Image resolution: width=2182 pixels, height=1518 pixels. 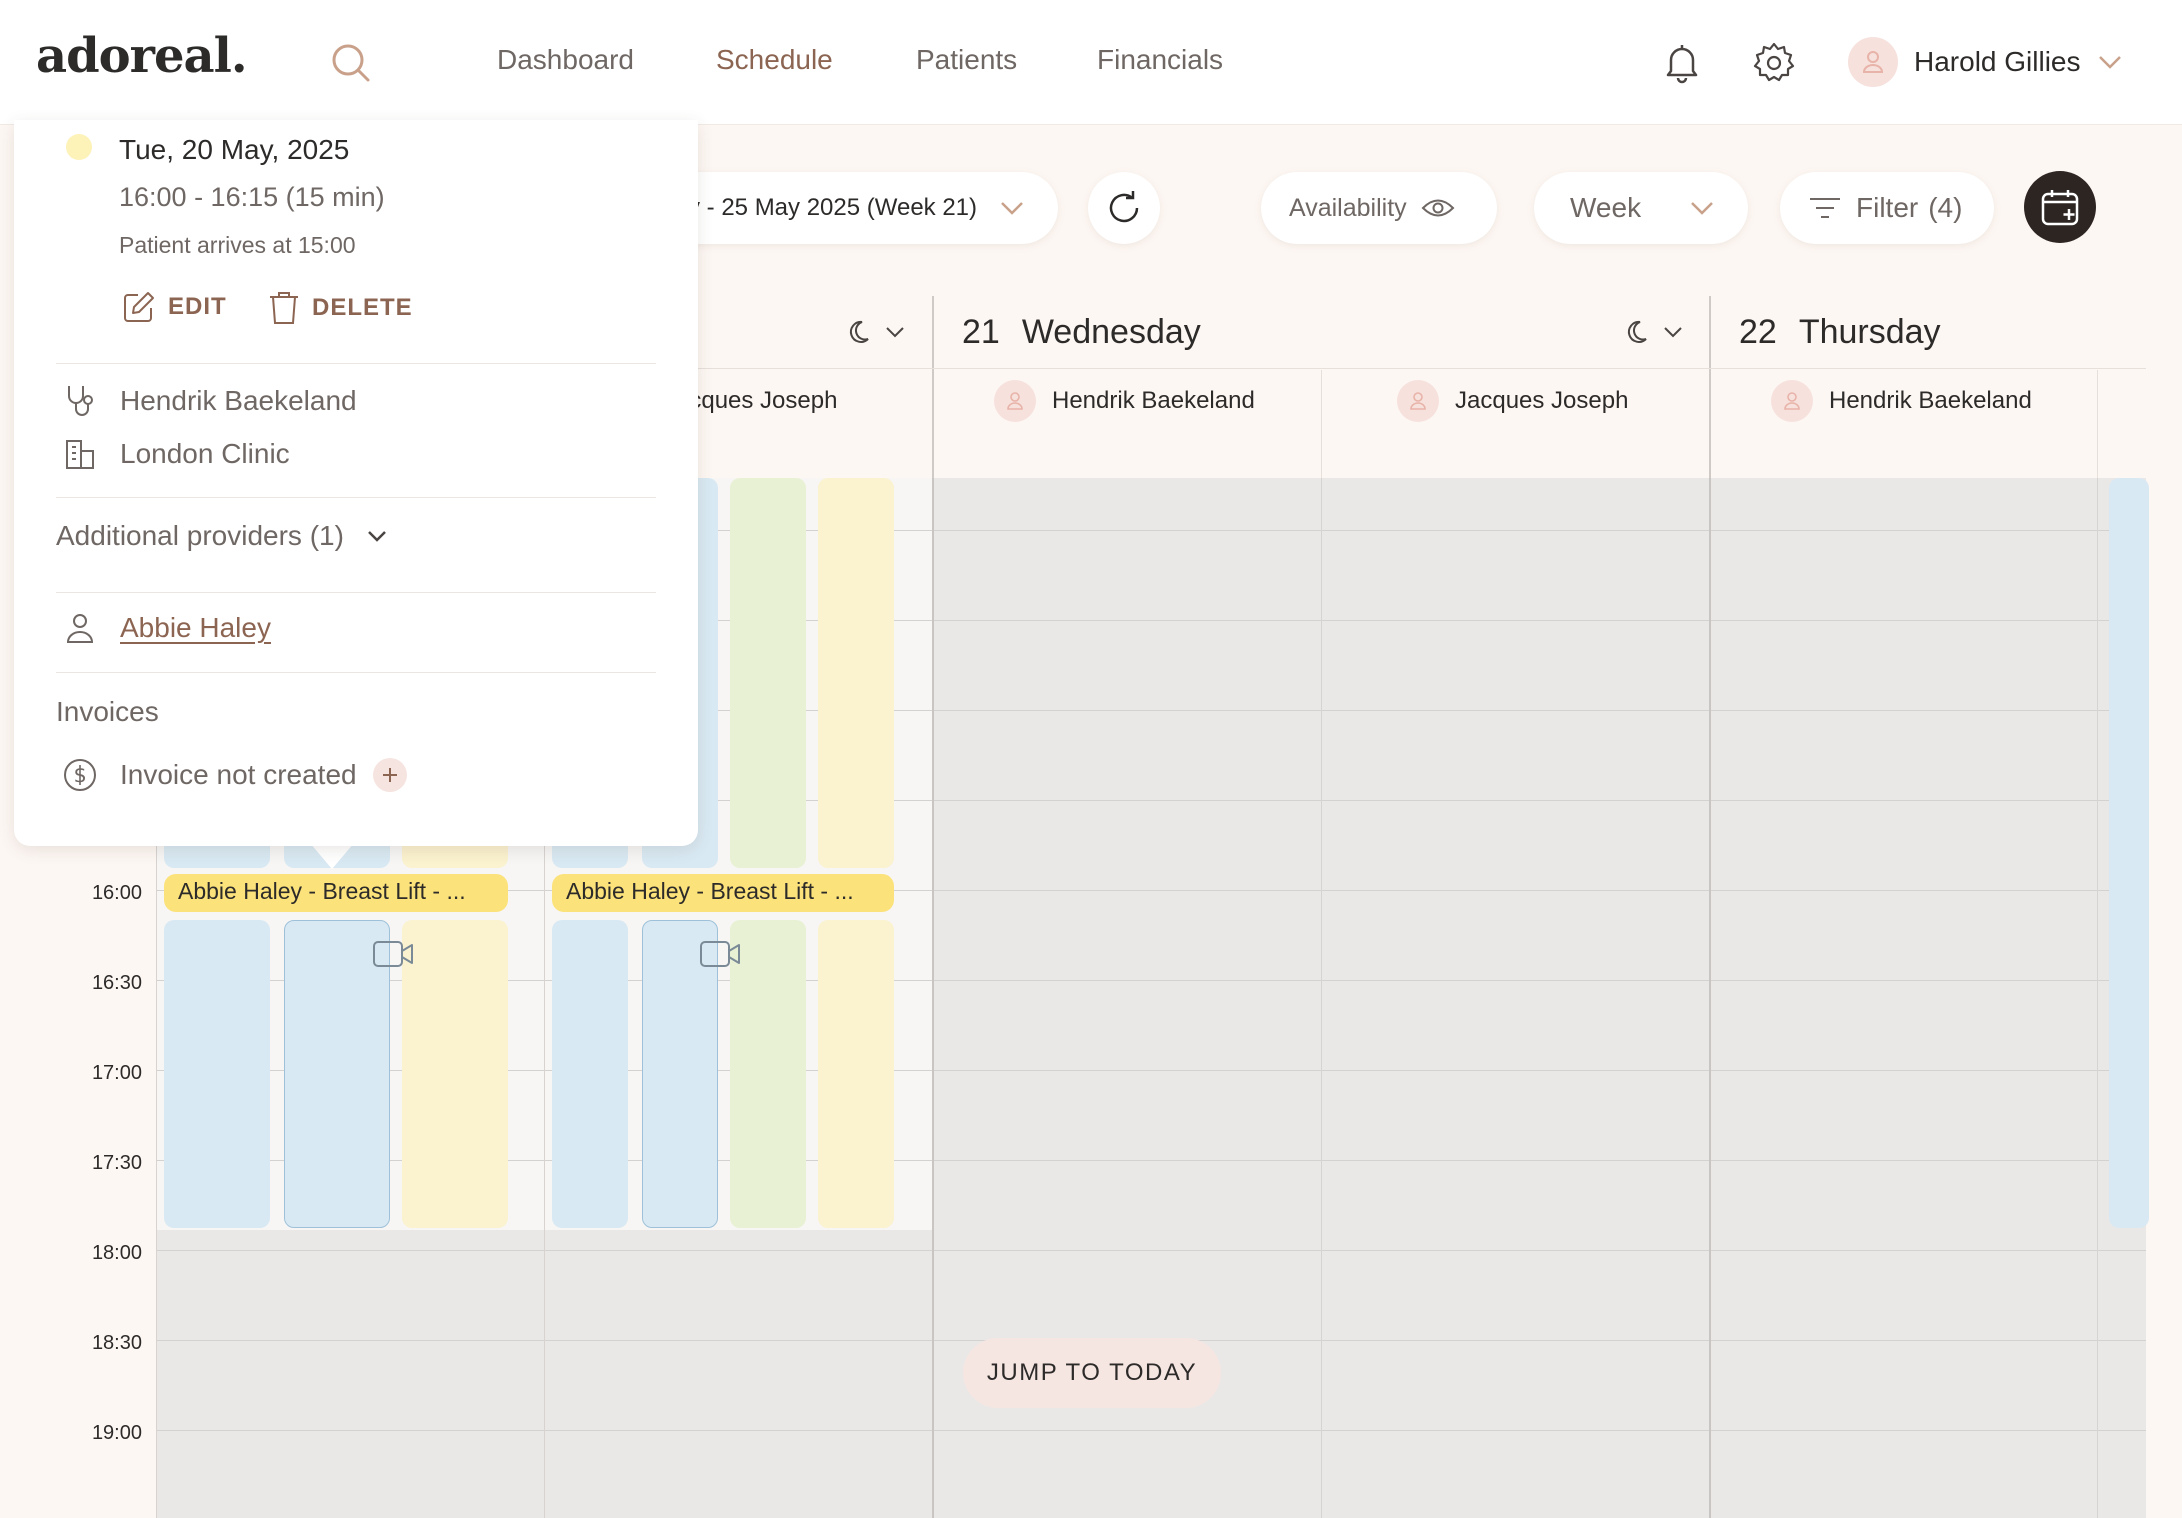 What do you see at coordinates (142, 56) in the screenshot?
I see `app-logo: adoreal.` at bounding box center [142, 56].